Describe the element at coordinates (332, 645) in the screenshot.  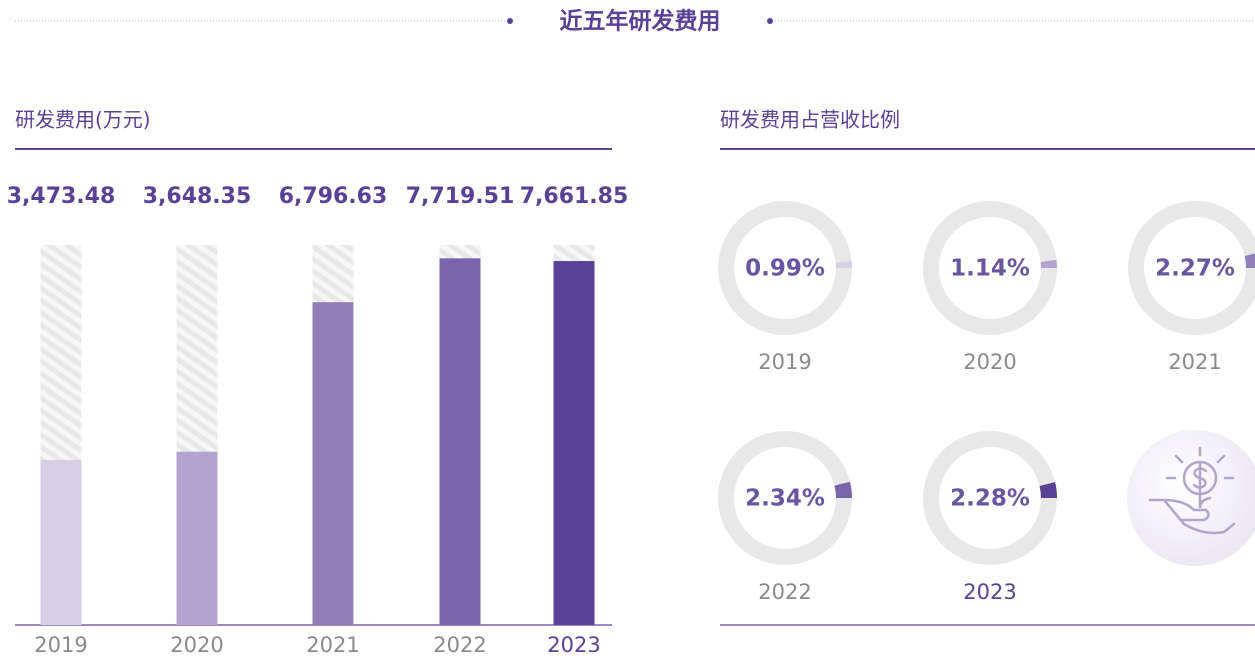
I see `x-tick-label: 2021` at that location.